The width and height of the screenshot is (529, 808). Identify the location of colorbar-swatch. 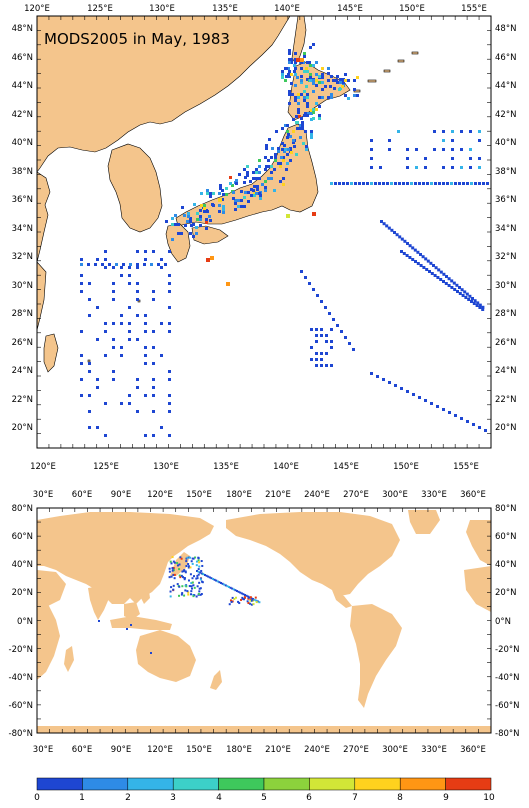
(241, 784).